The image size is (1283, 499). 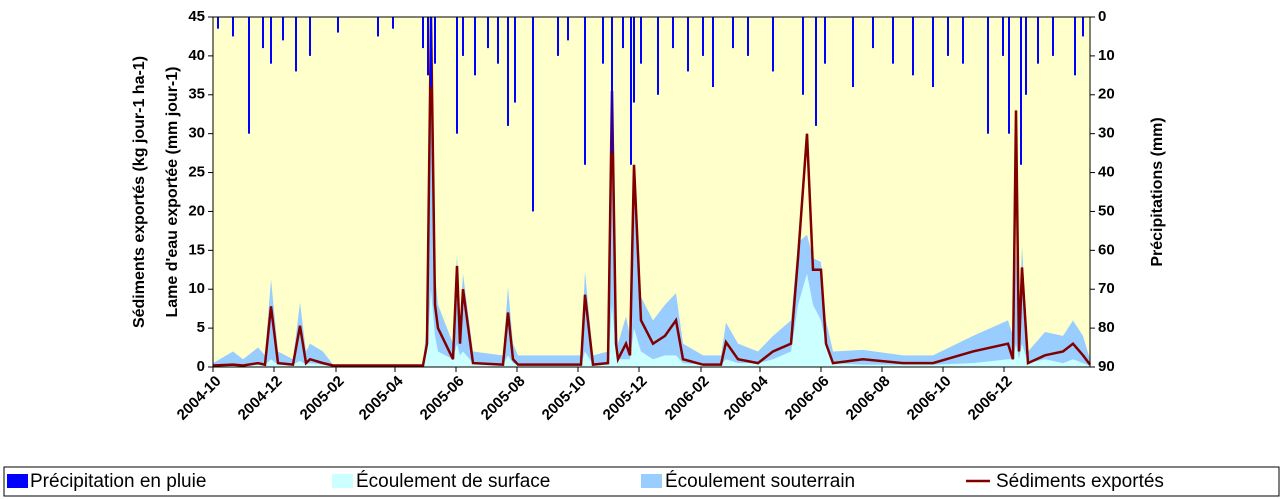 I want to click on x-tick-label: 2006-10, so click(x=929, y=398).